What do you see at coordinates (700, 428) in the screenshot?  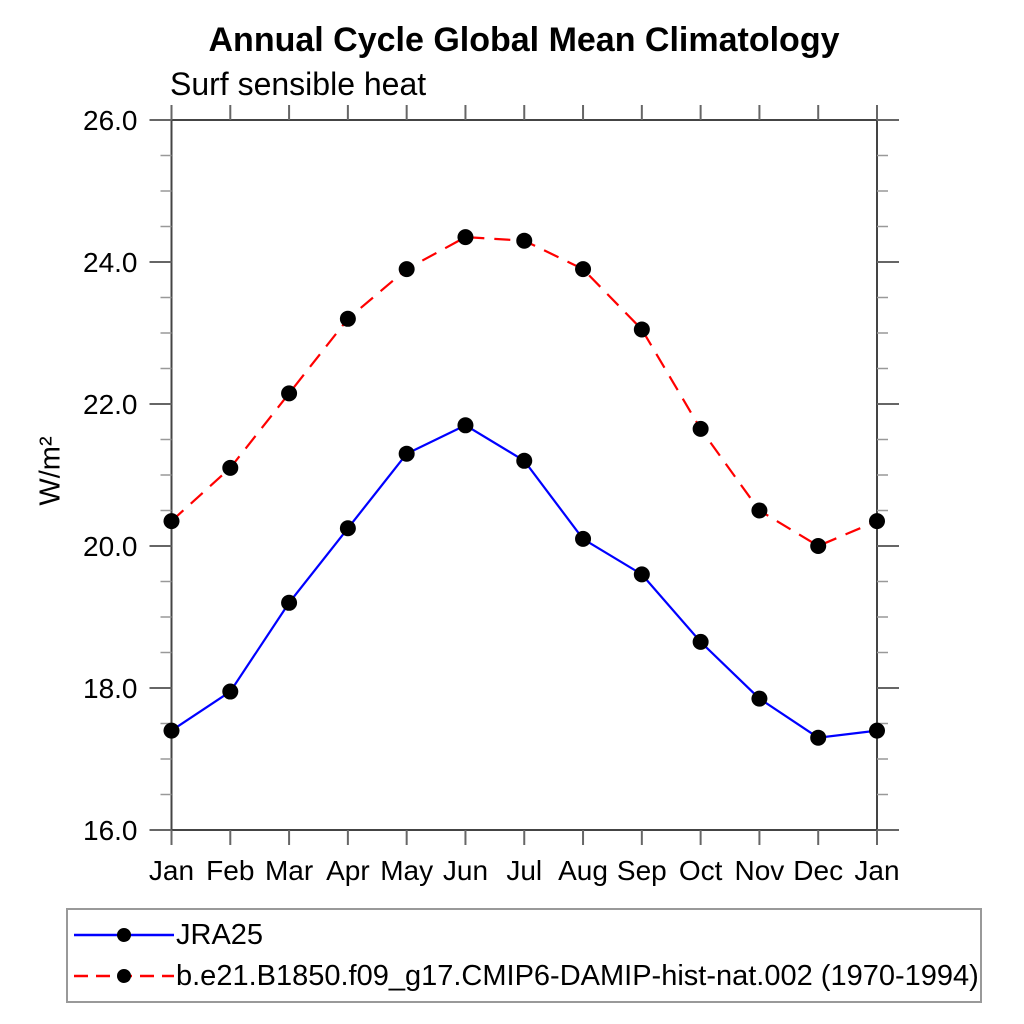 I see `data-point-1-Oct` at bounding box center [700, 428].